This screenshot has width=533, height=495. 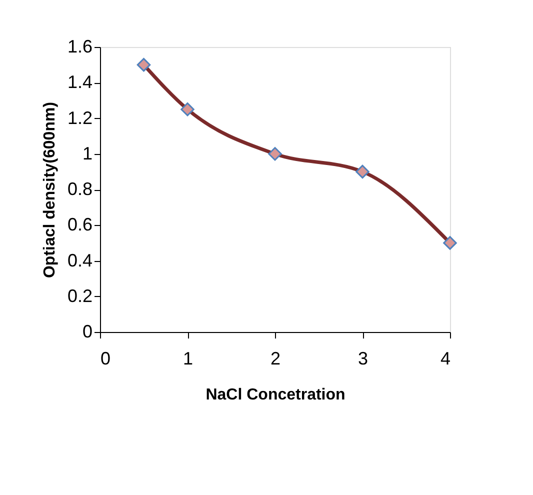 What do you see at coordinates (87, 332) in the screenshot?
I see `y-tick-label: 0` at bounding box center [87, 332].